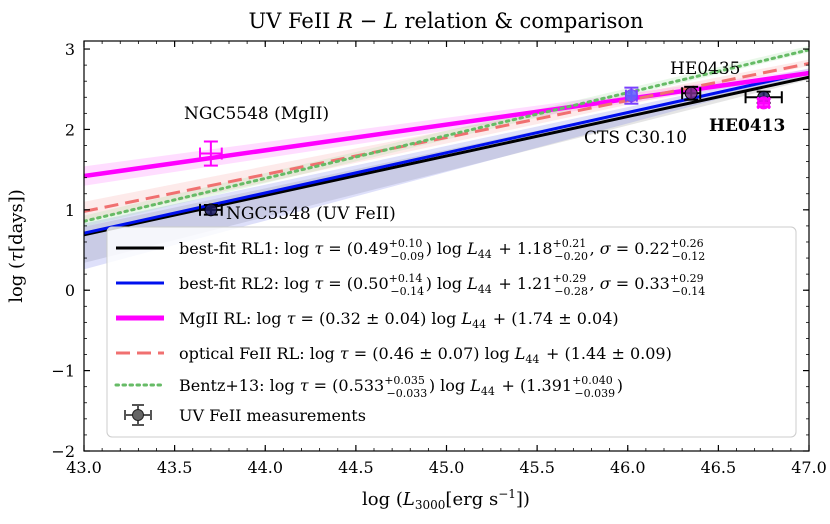 This screenshot has width=830, height=524. What do you see at coordinates (211, 210) in the screenshot?
I see `point-ngc5548-uv-feii-` at bounding box center [211, 210].